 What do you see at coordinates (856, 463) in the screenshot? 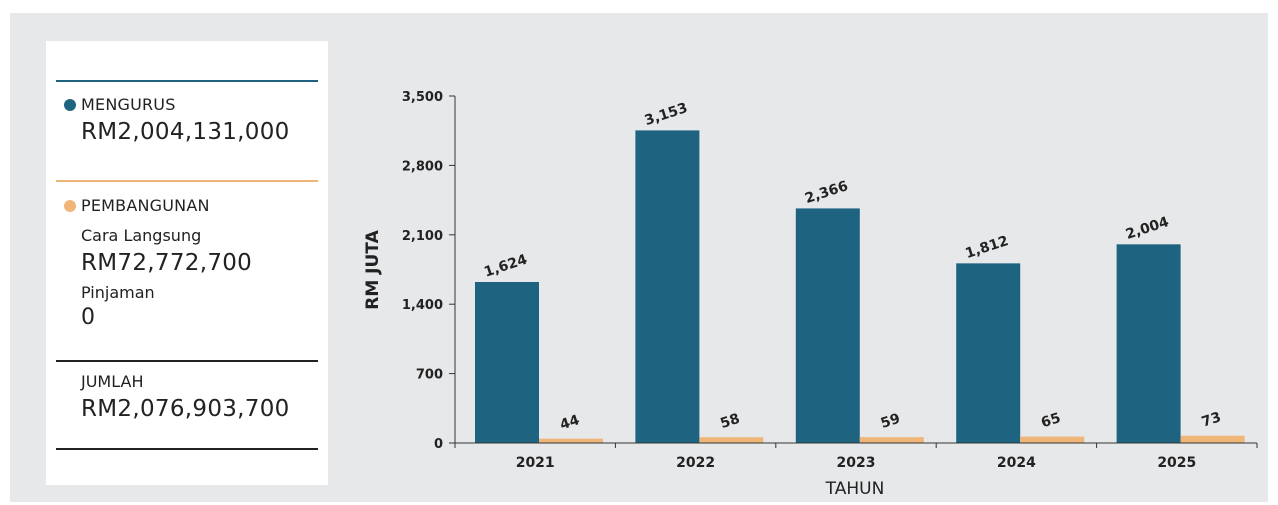
I see `x-tick-label: 2023` at bounding box center [856, 463].